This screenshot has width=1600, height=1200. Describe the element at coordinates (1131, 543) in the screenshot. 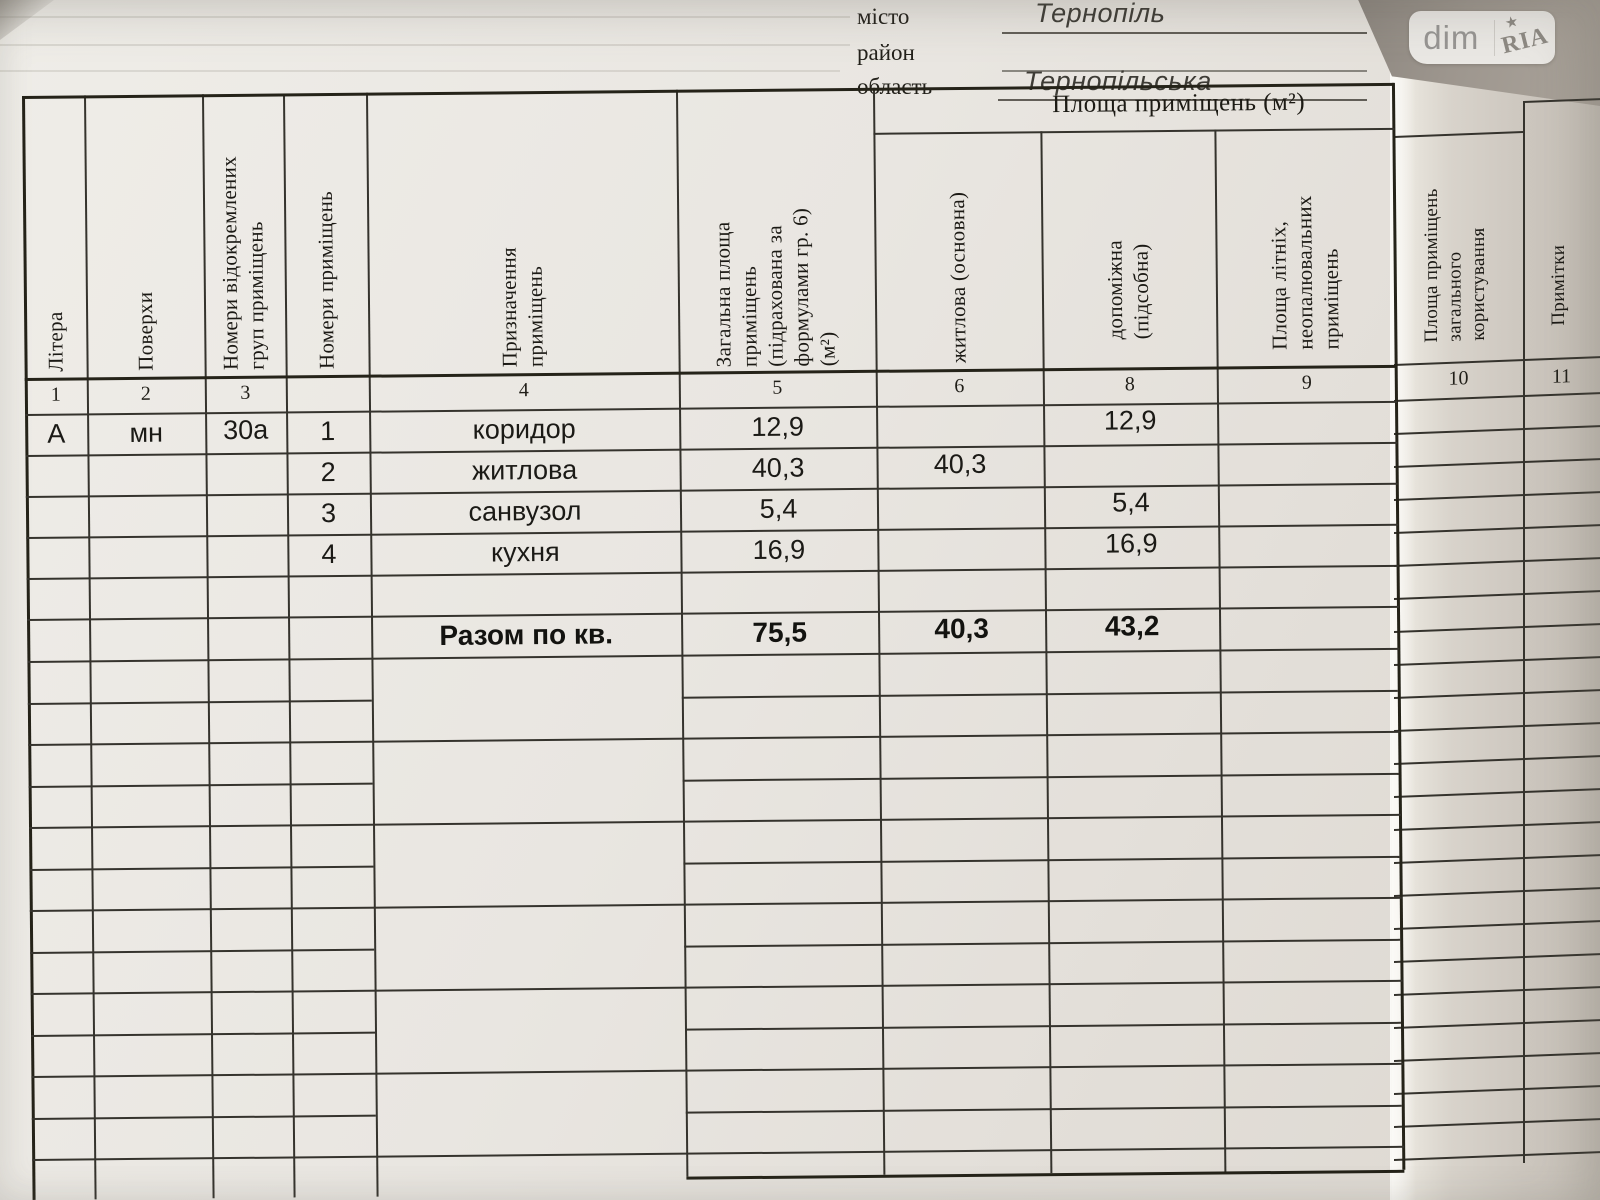

I see `cell-aux: 16,9` at that location.